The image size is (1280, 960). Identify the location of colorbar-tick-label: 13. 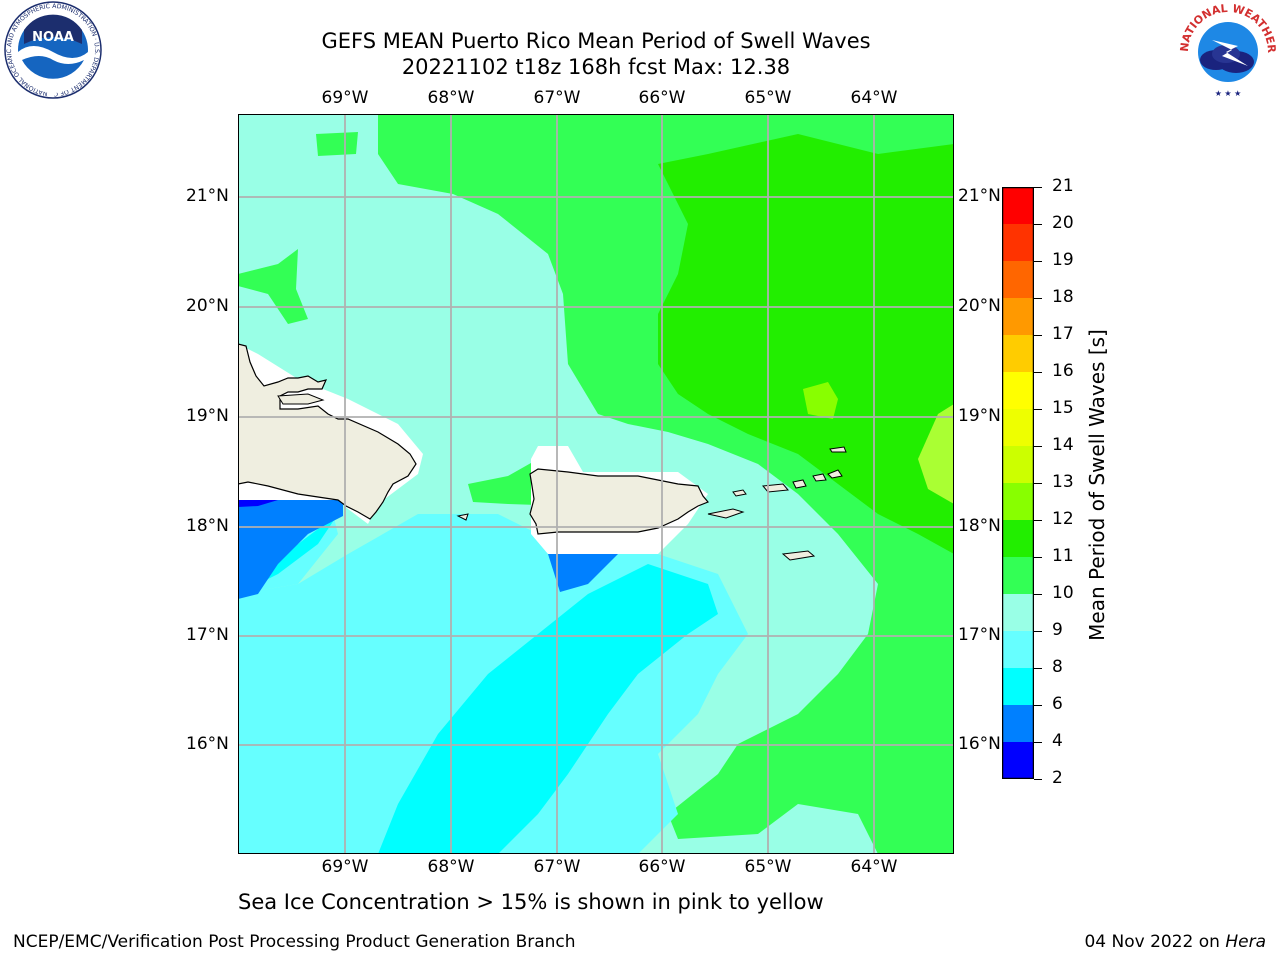
(1063, 482).